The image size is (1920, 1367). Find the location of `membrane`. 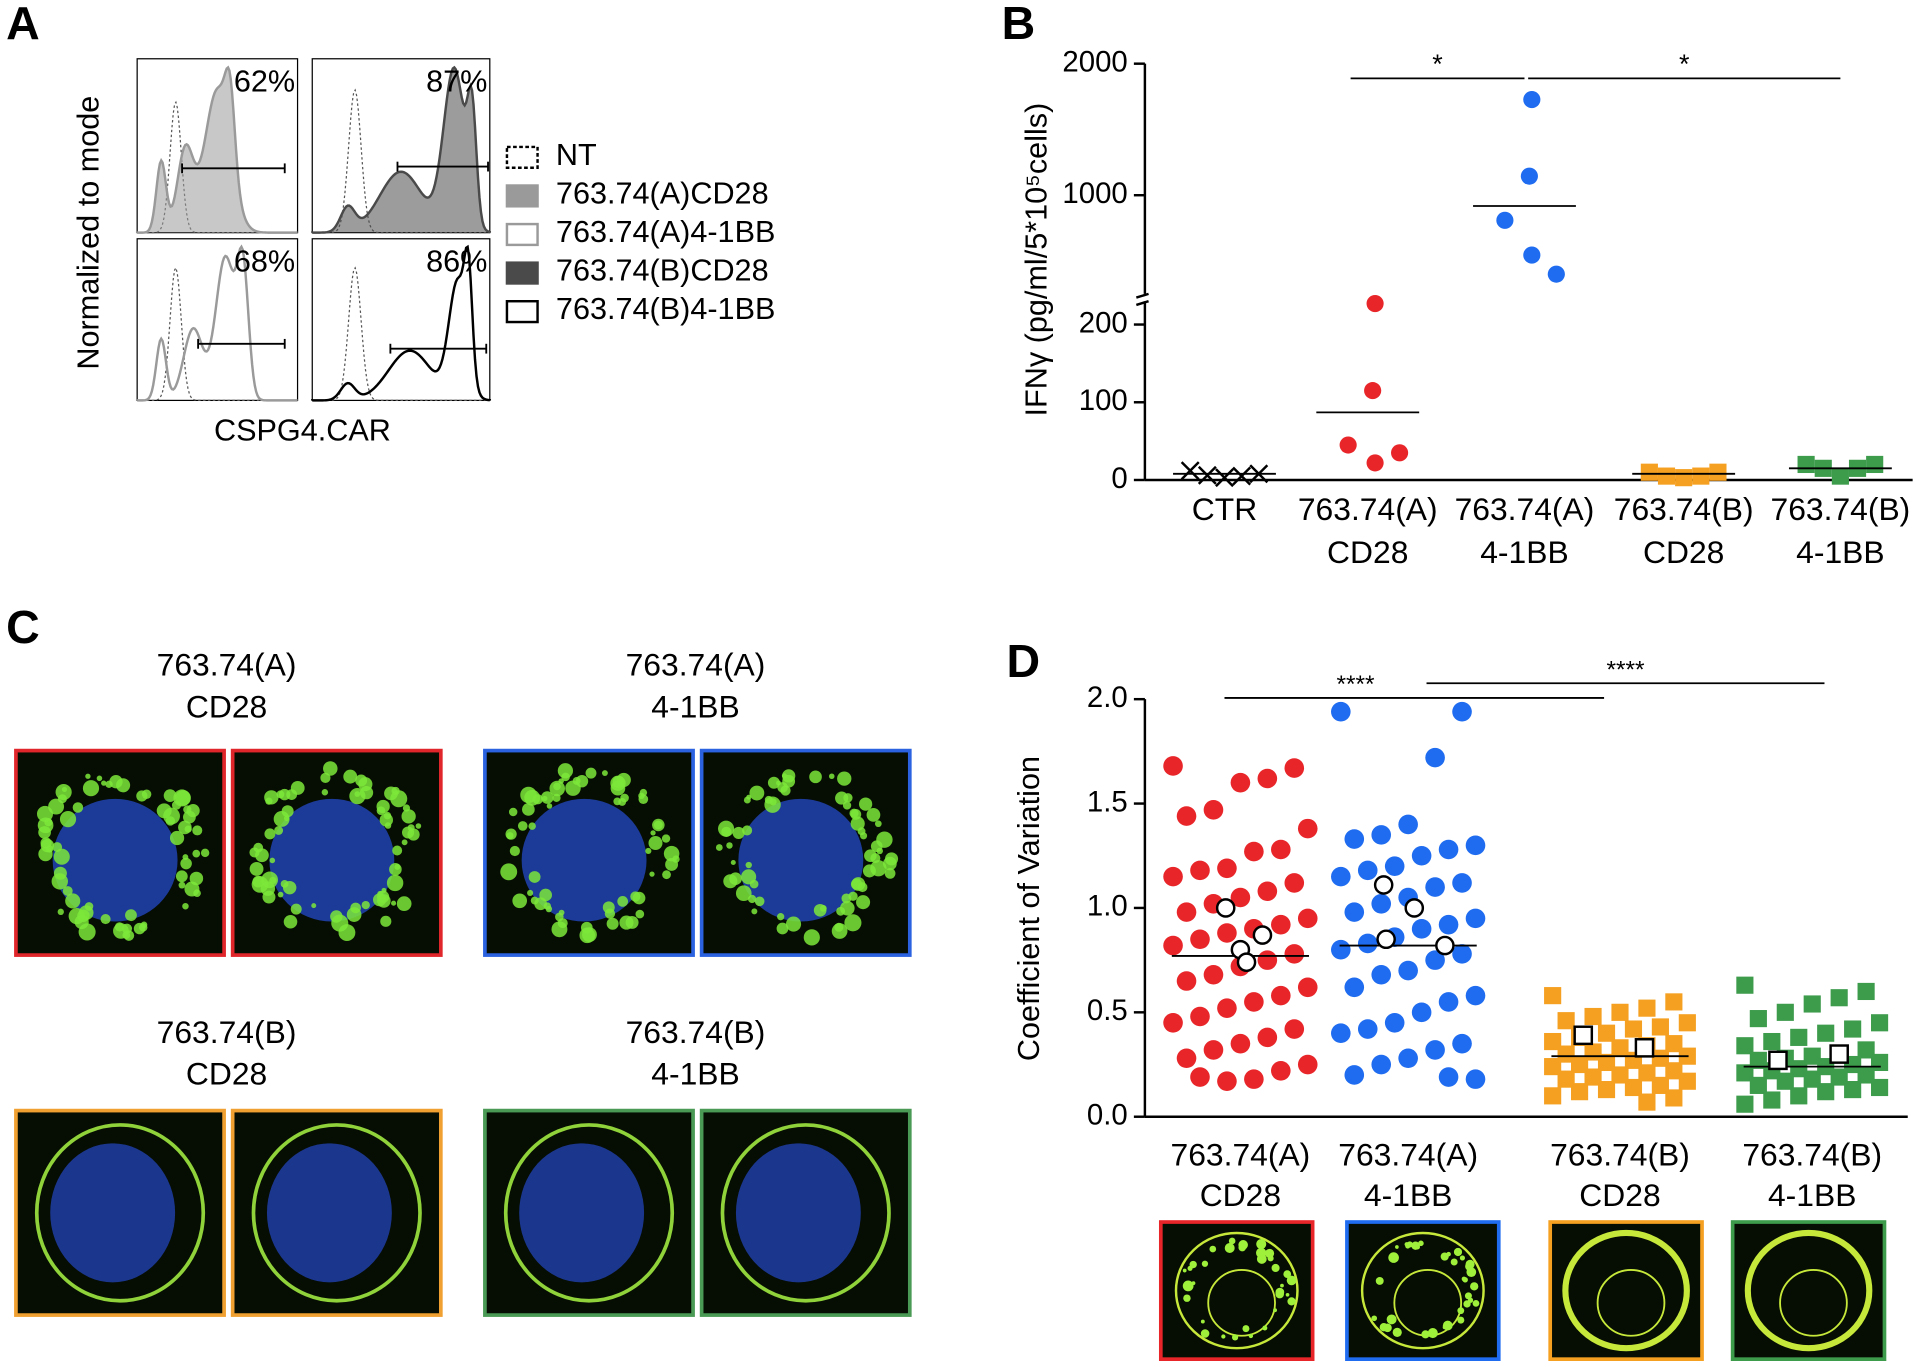

membrane is located at coordinates (589, 1213).